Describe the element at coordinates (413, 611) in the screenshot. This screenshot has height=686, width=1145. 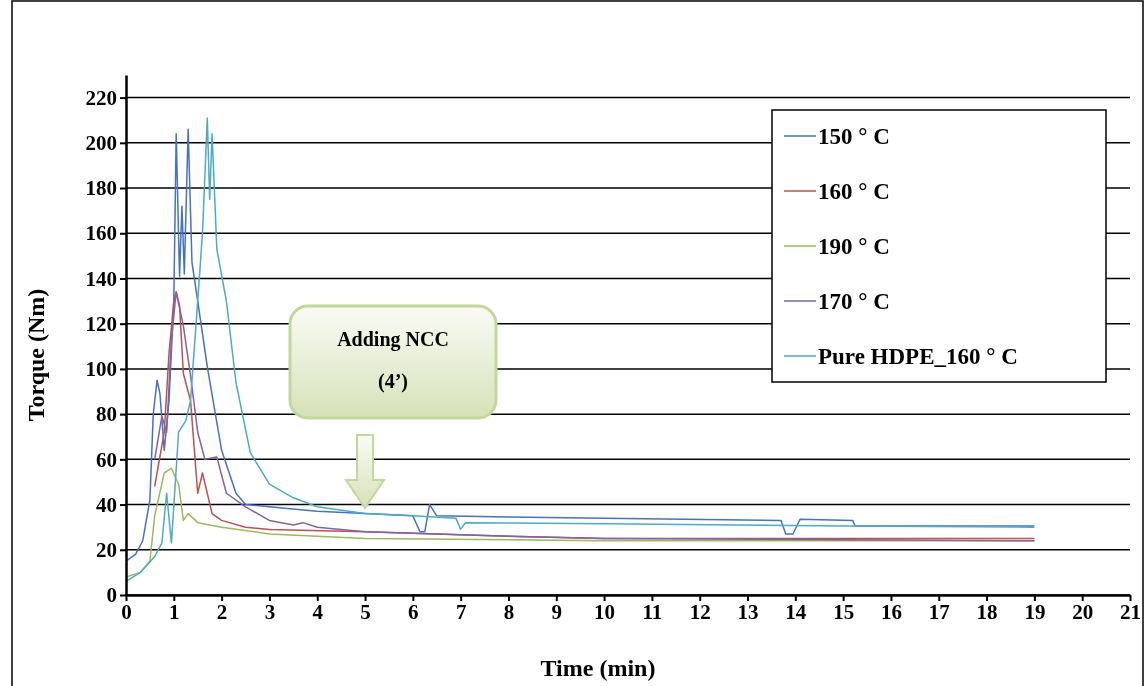
I see `x-tick-label: 6` at that location.